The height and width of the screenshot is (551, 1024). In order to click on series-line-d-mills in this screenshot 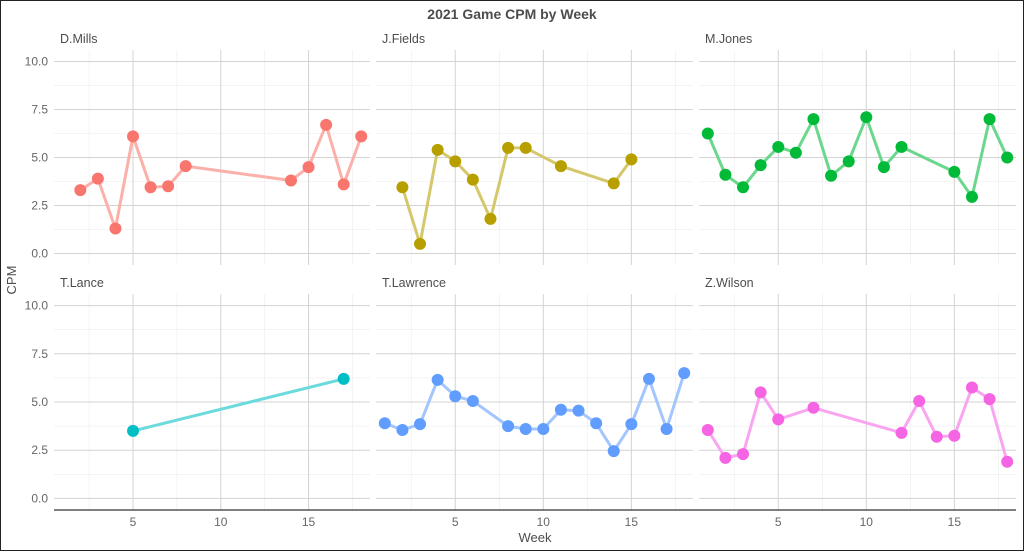, I will do `click(220, 176)`.